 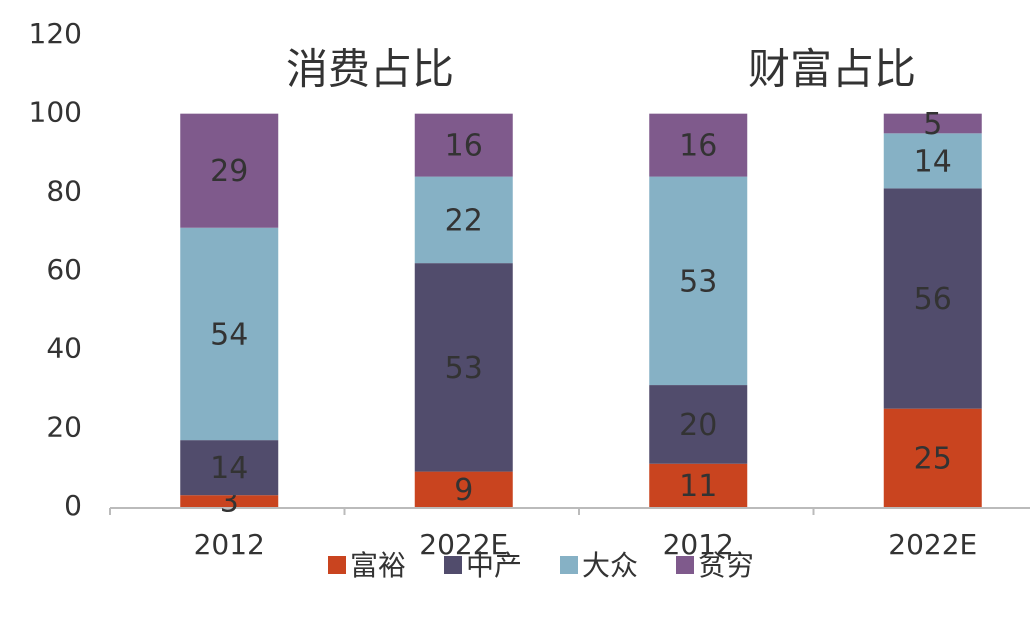 I want to click on annotation: 财富占比, so click(x=832, y=69).